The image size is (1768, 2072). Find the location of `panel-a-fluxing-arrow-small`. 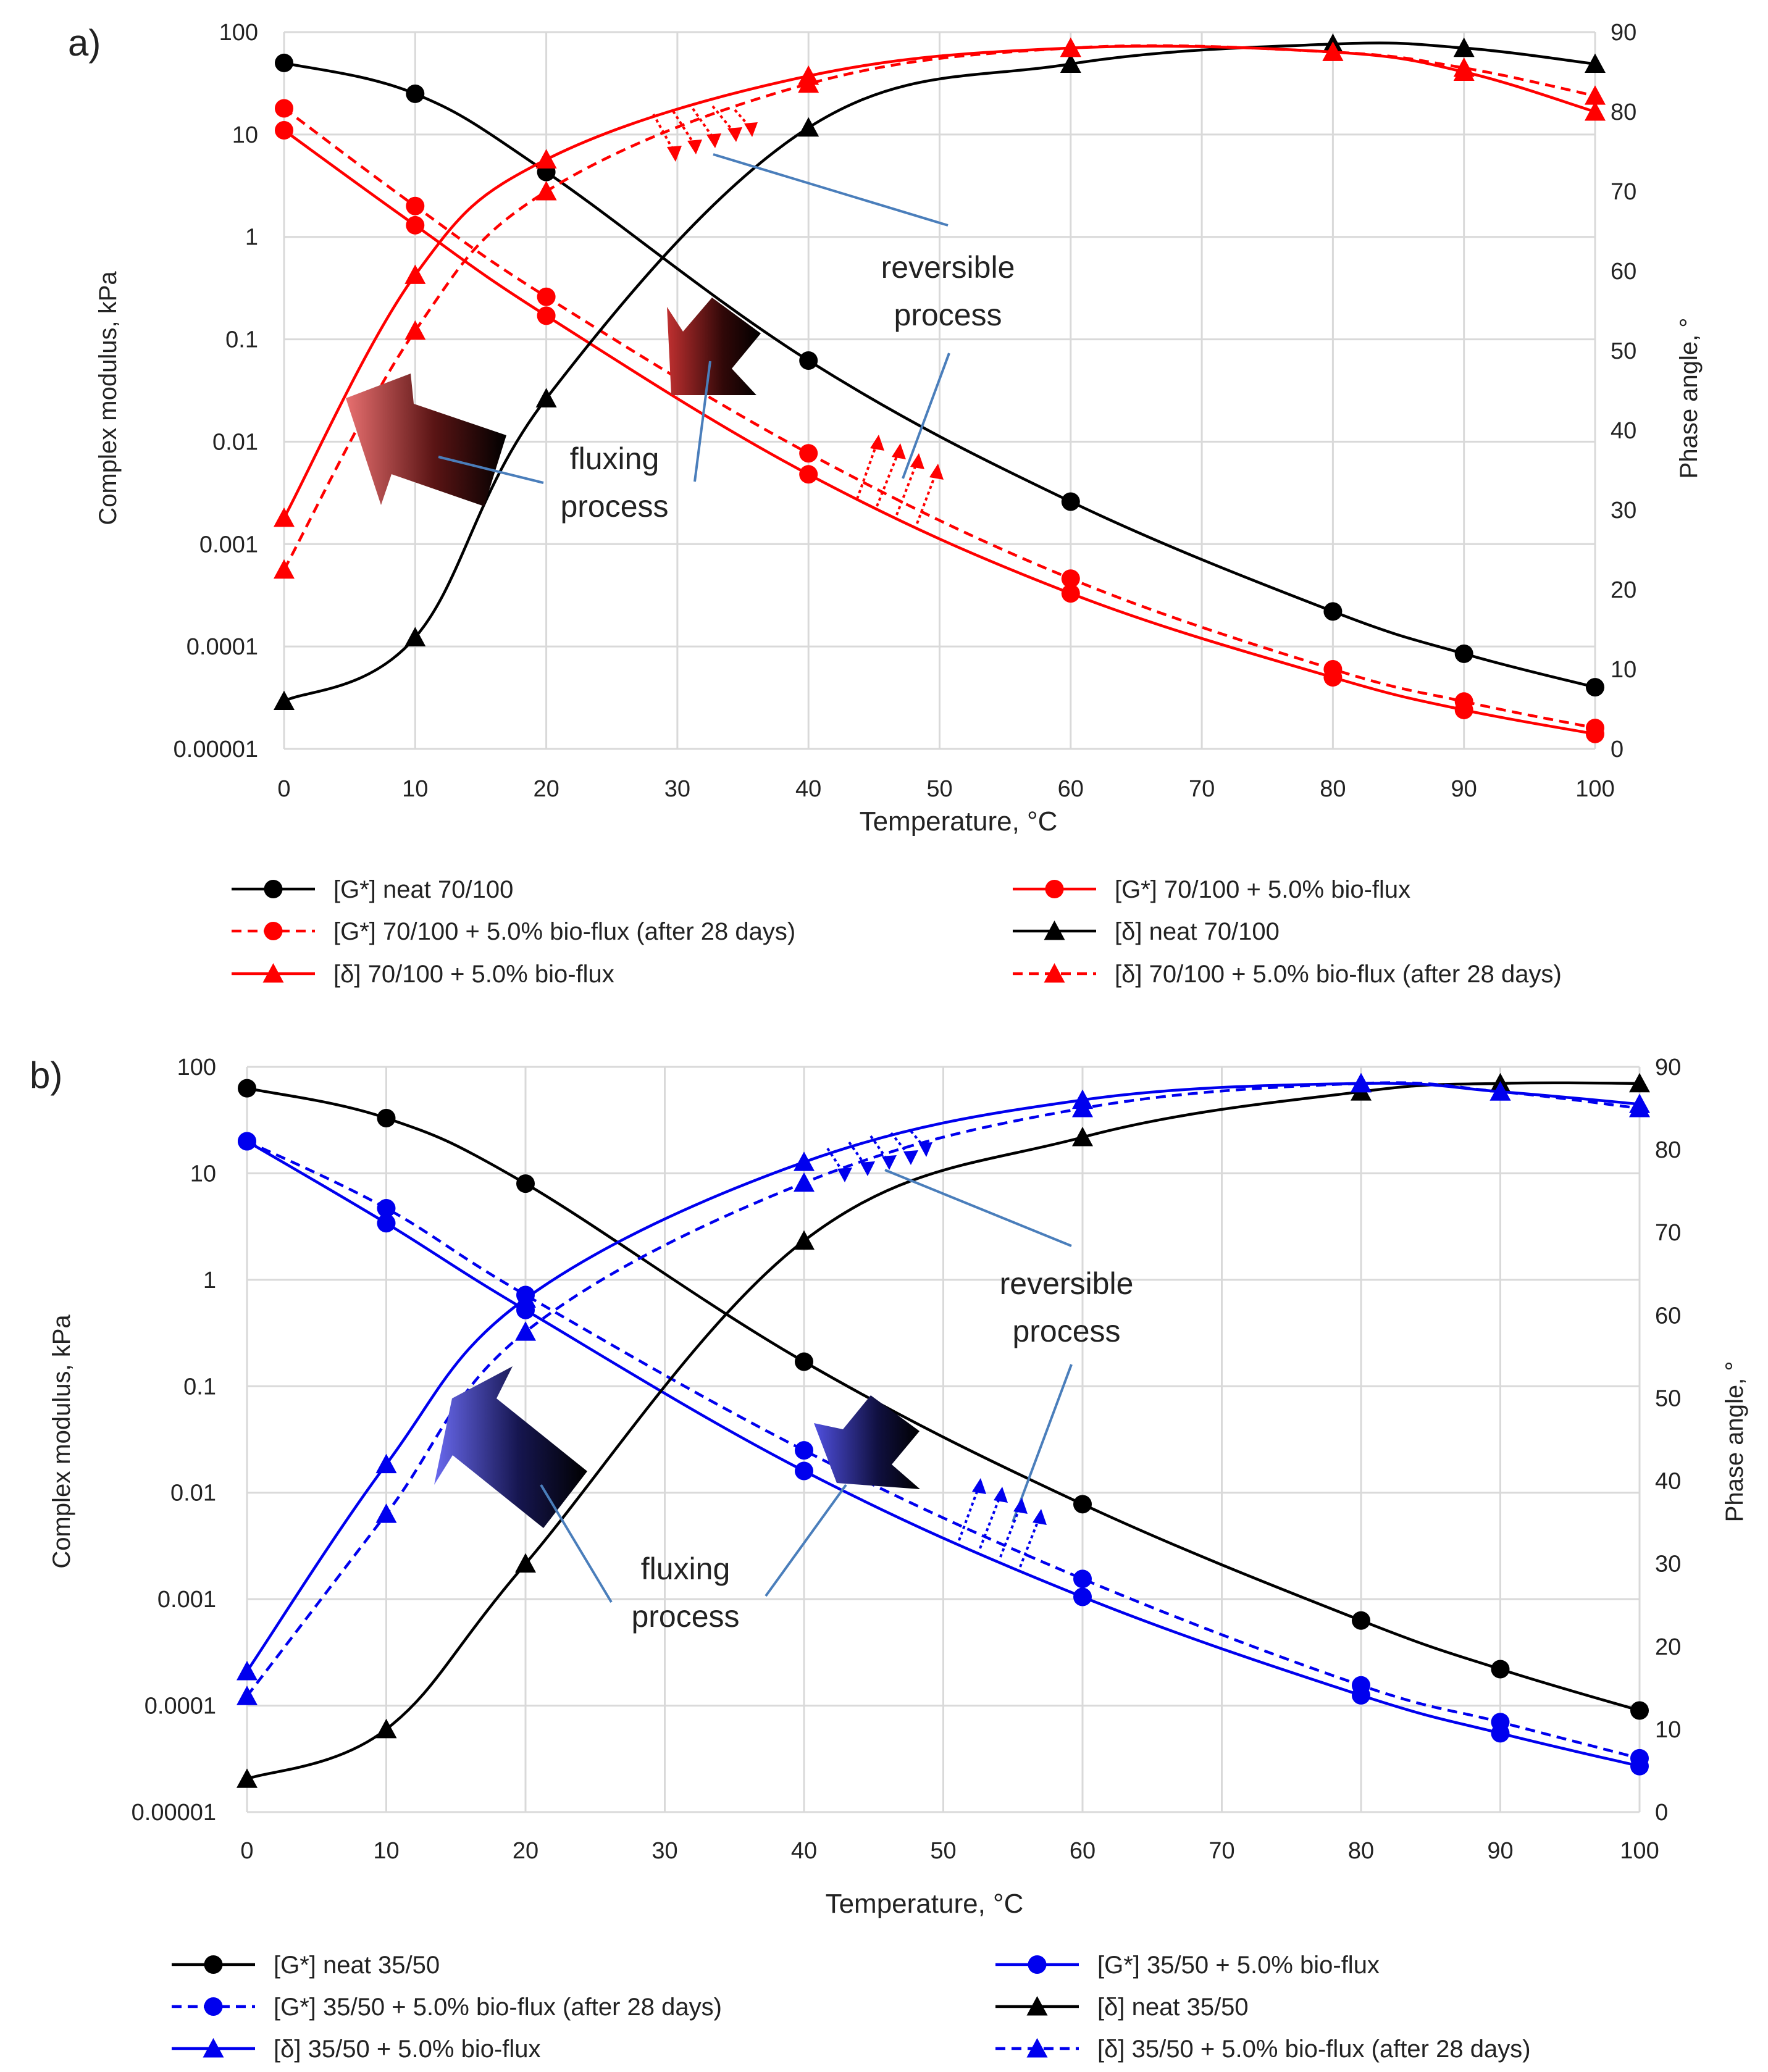

panel-a-fluxing-arrow-small is located at coordinates (714, 346).